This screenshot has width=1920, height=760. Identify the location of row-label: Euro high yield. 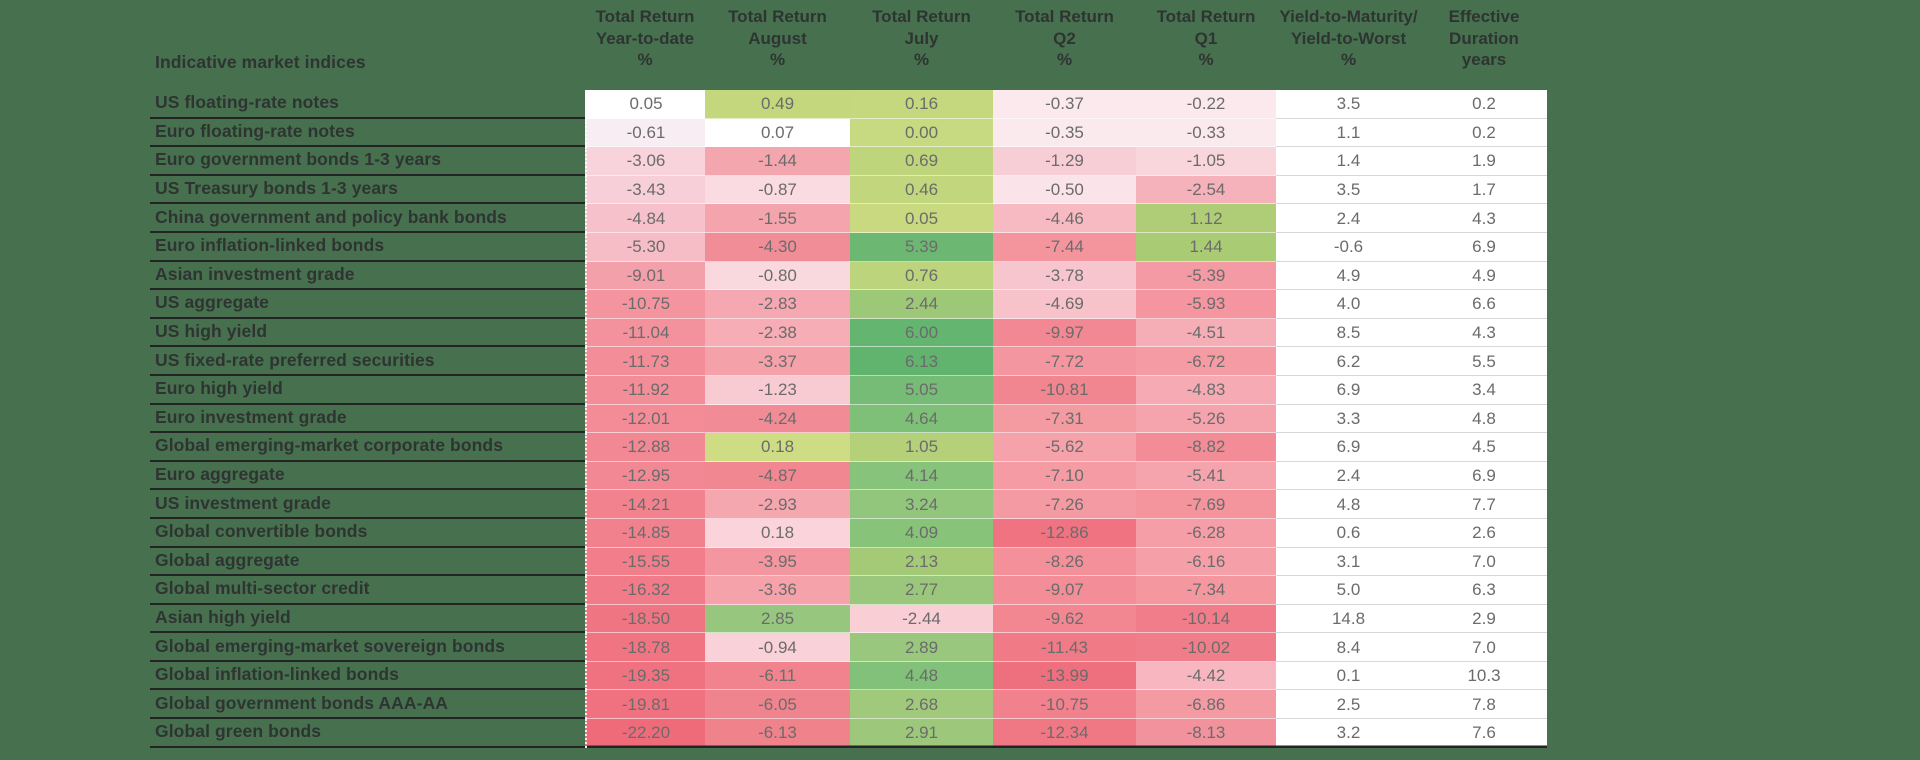
(367, 390).